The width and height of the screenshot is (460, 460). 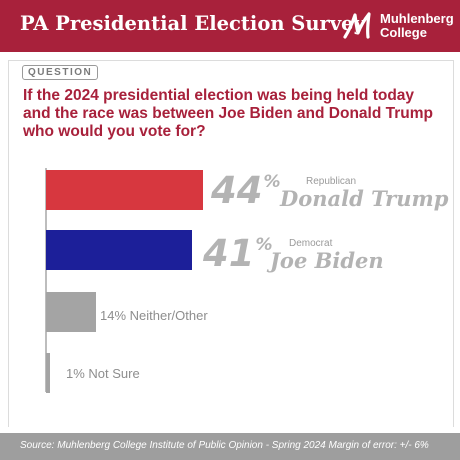 What do you see at coordinates (124, 190) in the screenshot?
I see `bar-trump` at bounding box center [124, 190].